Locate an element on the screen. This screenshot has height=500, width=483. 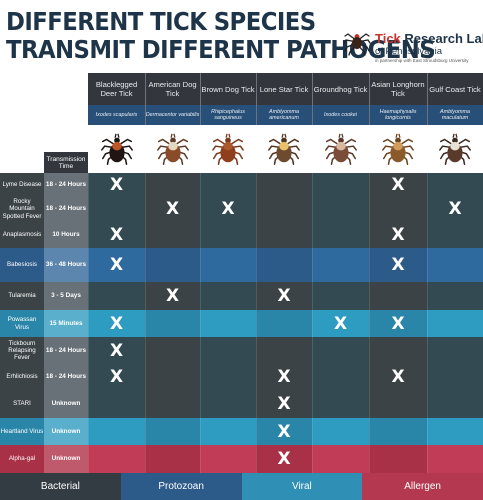
scientific-name-lone-star-tick: Amblyomma americanum is located at coordinates (284, 114).